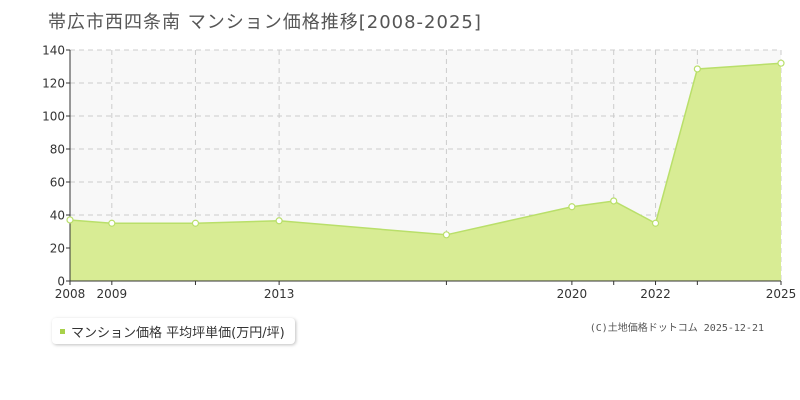 This screenshot has width=800, height=400. Describe the element at coordinates (265, 22) in the screenshot. I see `chart-title: 帯広市西四条南 マンション価格推移[2008-2025]` at that location.